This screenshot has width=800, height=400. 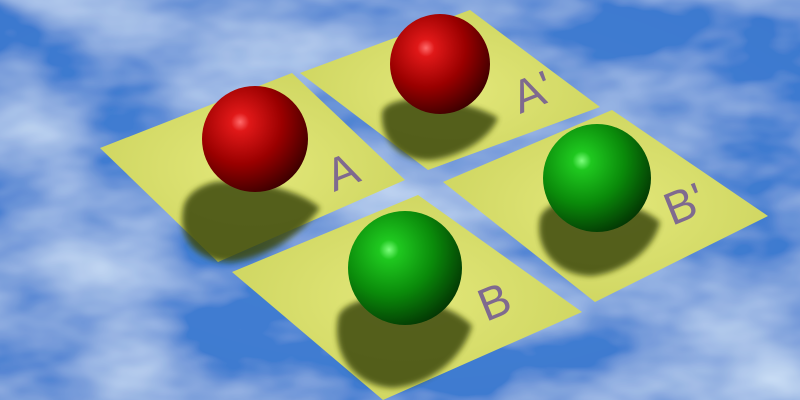 I want to click on green-sphere-b, so click(x=405, y=268).